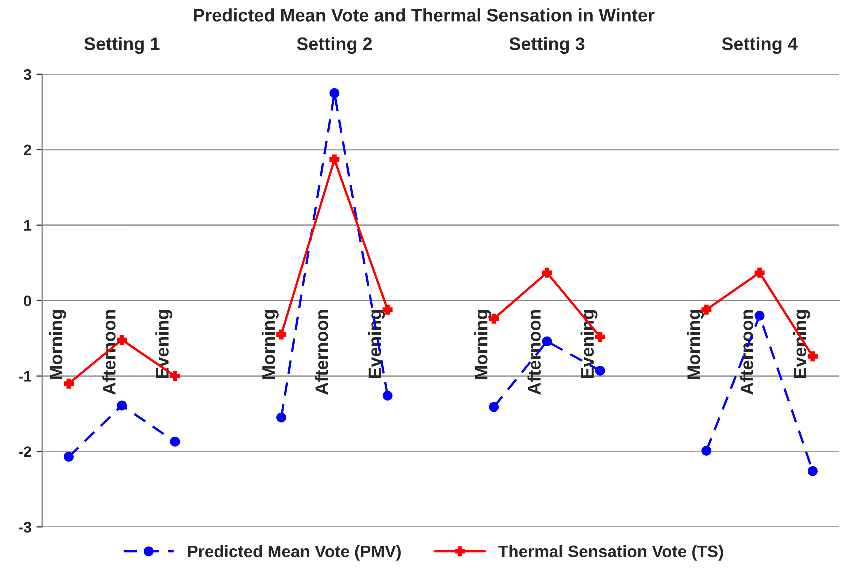 The height and width of the screenshot is (573, 848). What do you see at coordinates (28, 225) in the screenshot?
I see `y-tick-label: 1` at bounding box center [28, 225].